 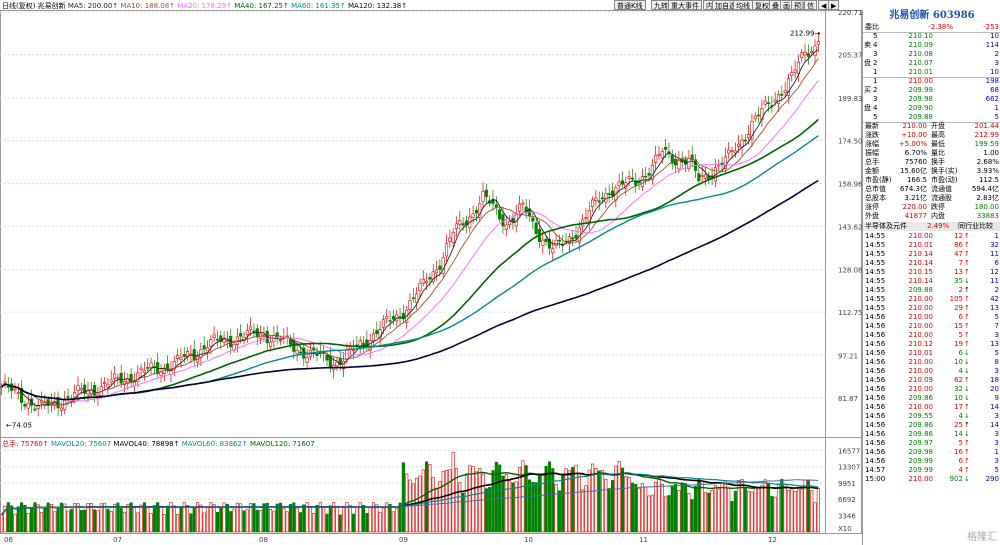 What do you see at coordinates (931, 272) in the screenshot?
I see `tick-row: 14:55 210.15 13 ↑ 12` at bounding box center [931, 272].